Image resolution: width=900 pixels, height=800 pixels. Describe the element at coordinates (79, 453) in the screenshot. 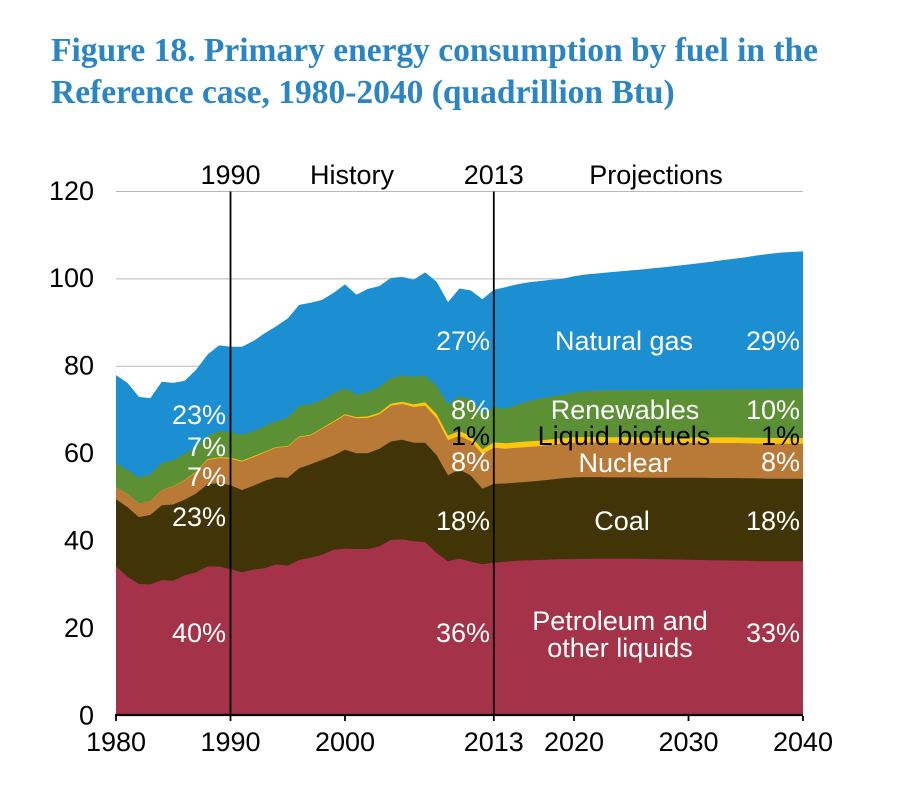

I see `svg-text: 60` at that location.